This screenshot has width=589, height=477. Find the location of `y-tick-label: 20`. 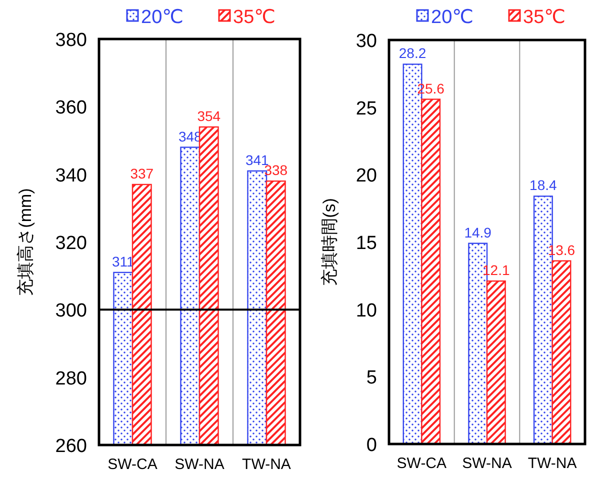

y-tick-label: 20 is located at coordinates (366, 176).